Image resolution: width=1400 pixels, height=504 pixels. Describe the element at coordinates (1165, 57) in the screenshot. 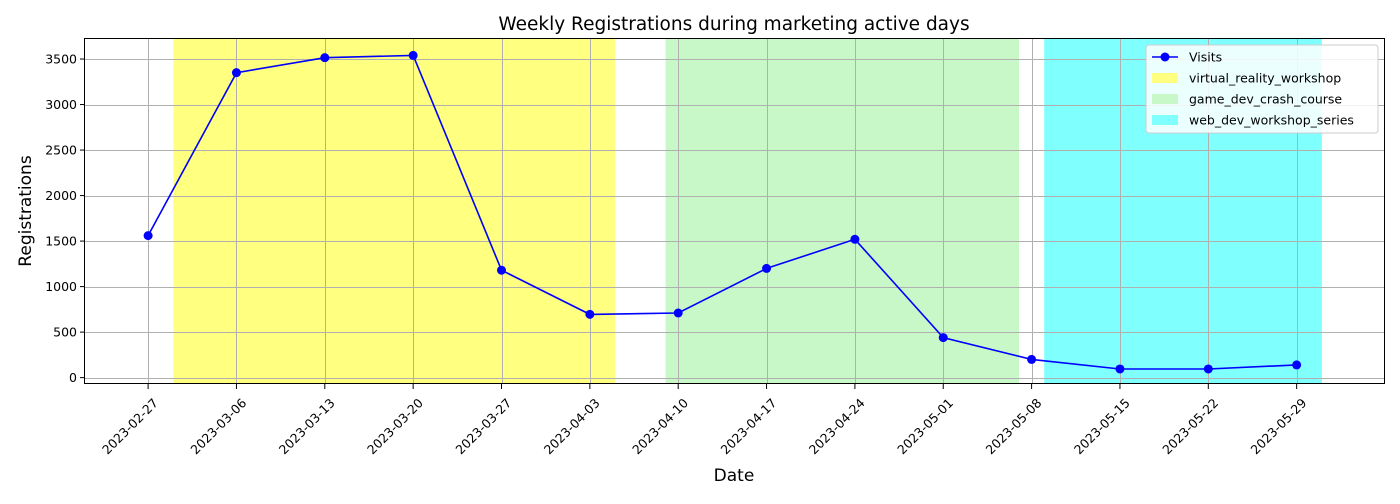

I see `legend-marker-visits` at that location.